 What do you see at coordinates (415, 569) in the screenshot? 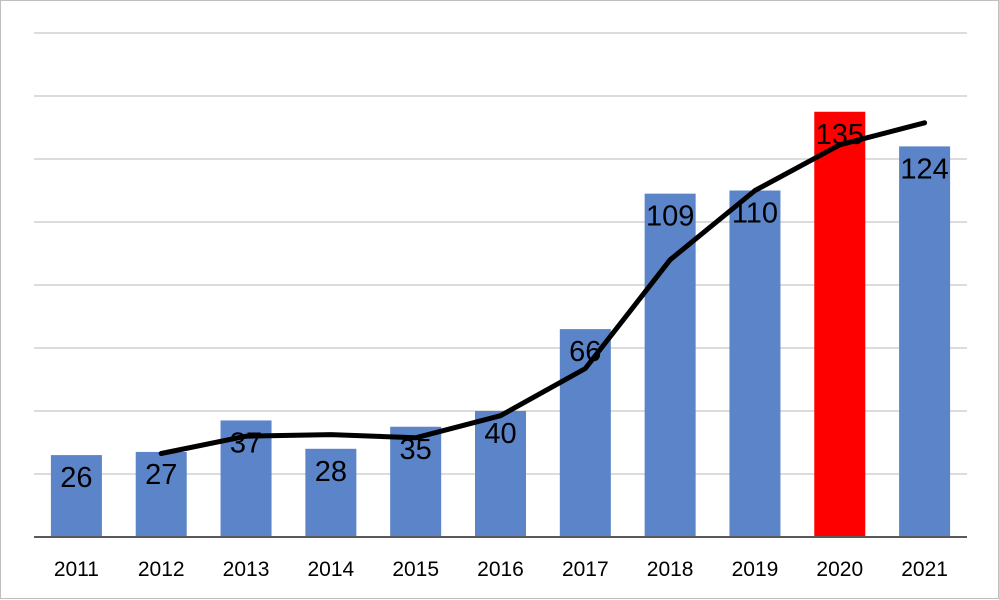
I see `x-tick-label-2015: 2015` at bounding box center [415, 569].